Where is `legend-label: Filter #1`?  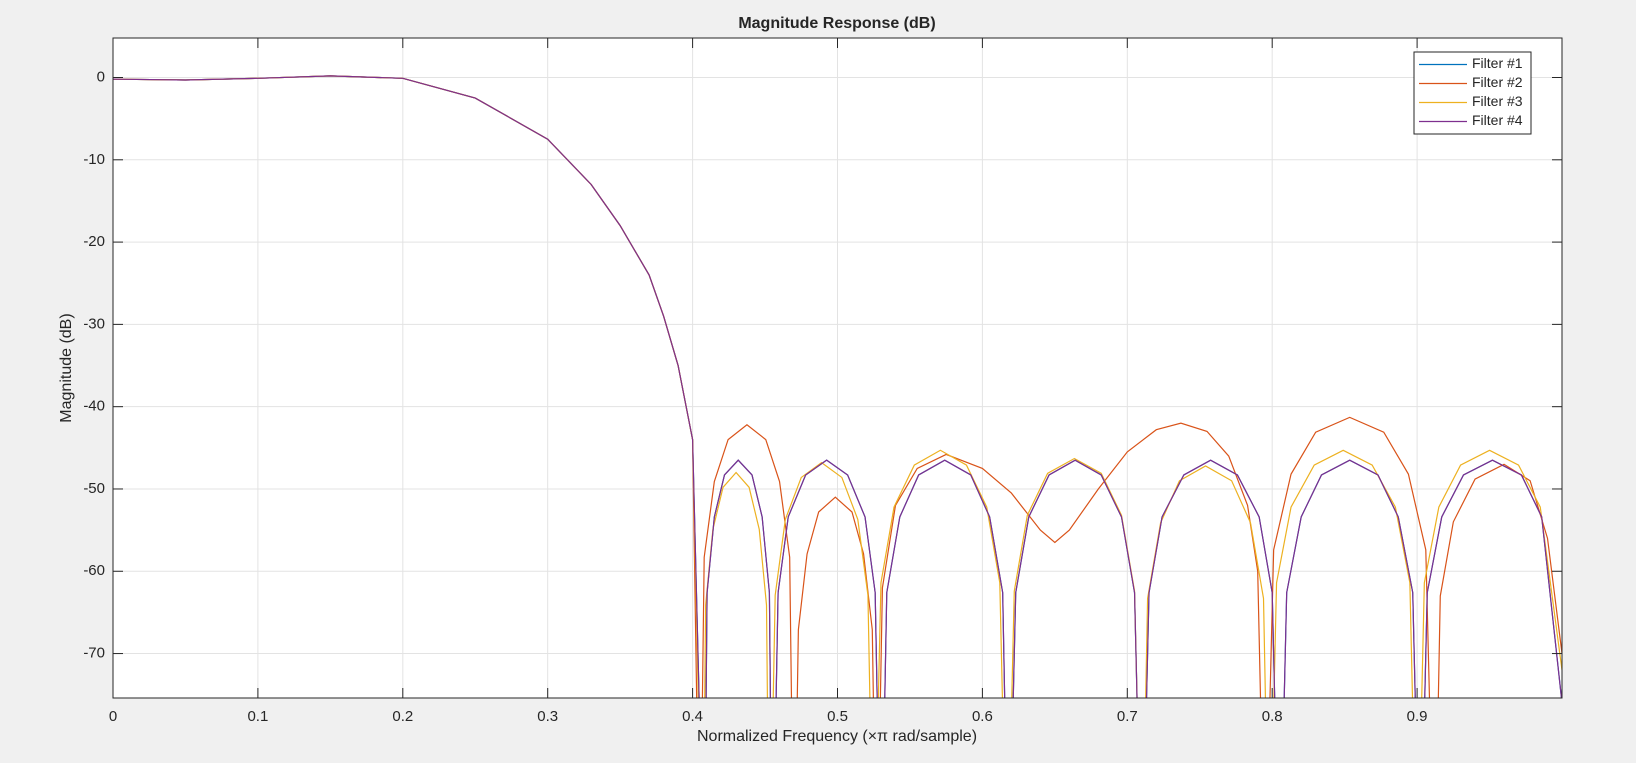
legend-label: Filter #1 is located at coordinates (1497, 63).